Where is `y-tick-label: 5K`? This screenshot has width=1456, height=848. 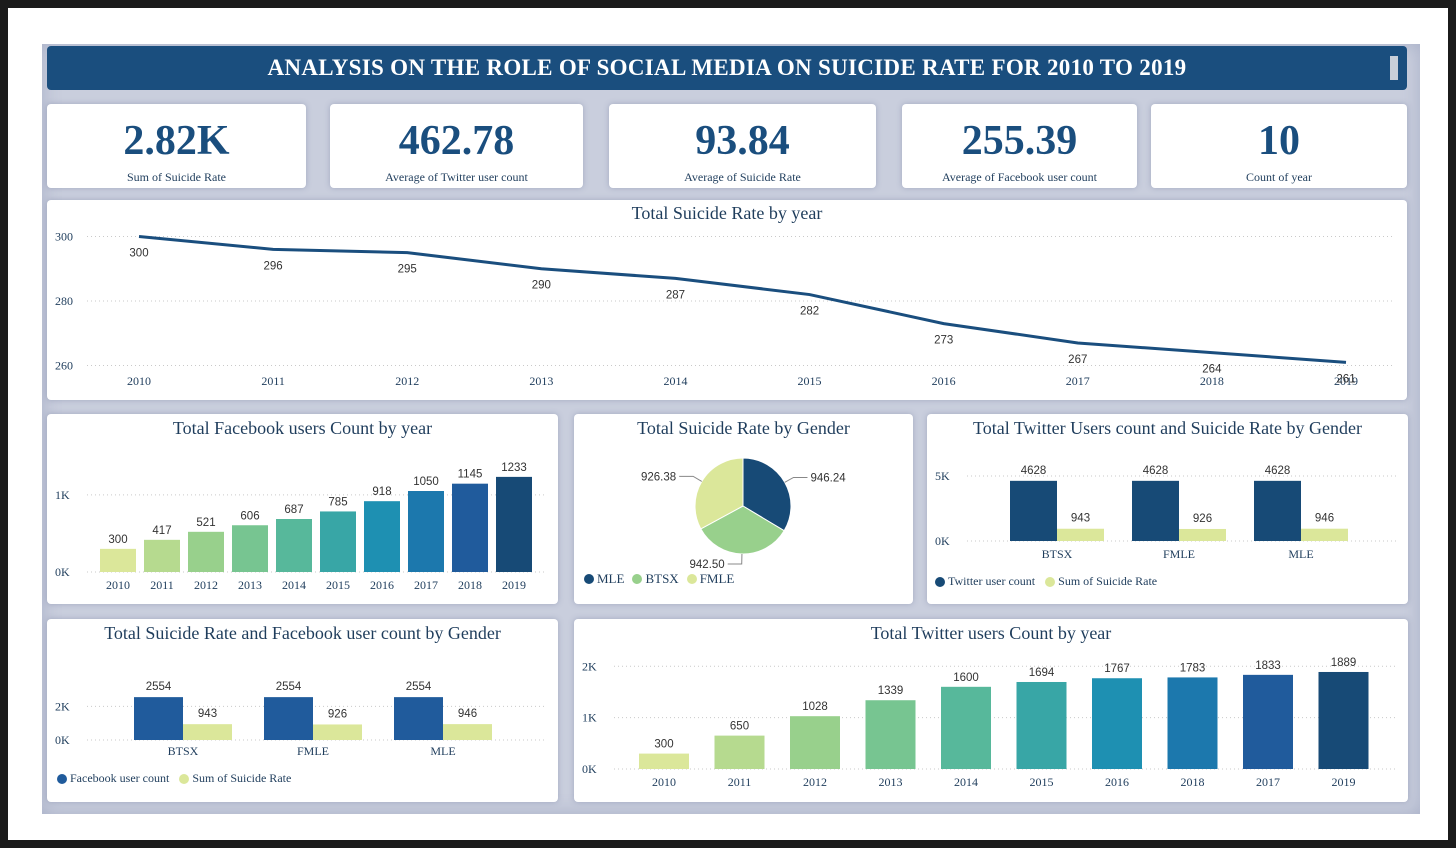 y-tick-label: 5K is located at coordinates (942, 476).